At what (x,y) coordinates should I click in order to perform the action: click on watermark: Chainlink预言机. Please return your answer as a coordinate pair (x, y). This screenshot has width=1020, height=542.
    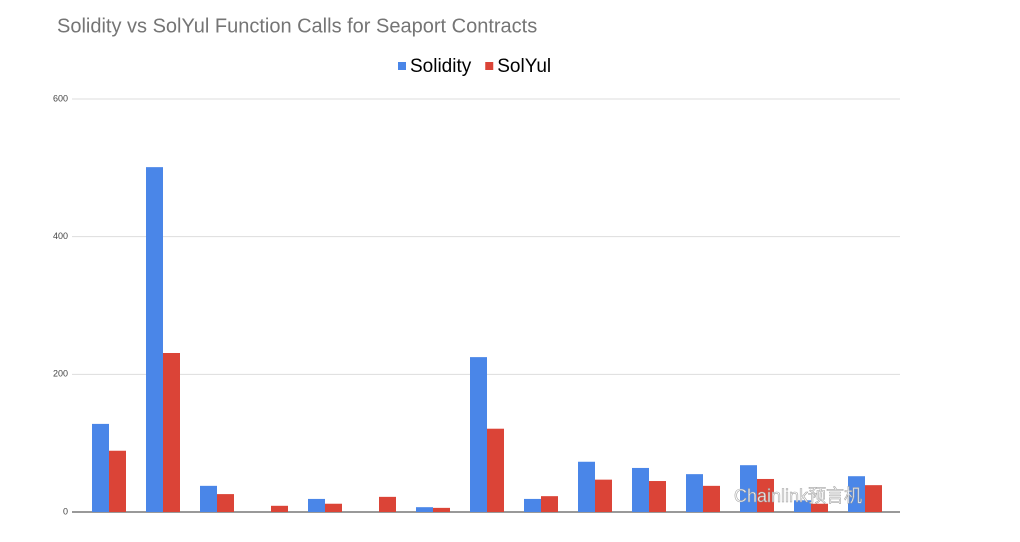
    Looking at the image, I should click on (798, 496).